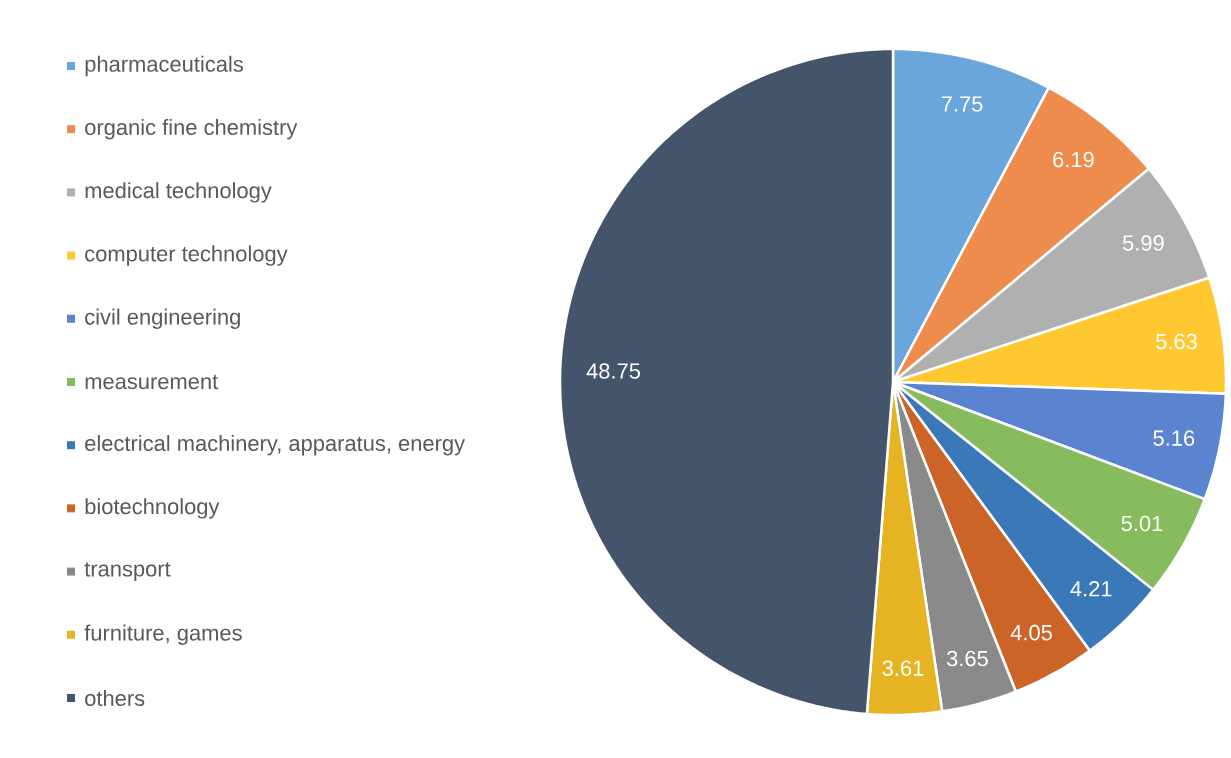 The image size is (1231, 758). What do you see at coordinates (127, 571) in the screenshot?
I see `legend-label: transport` at bounding box center [127, 571].